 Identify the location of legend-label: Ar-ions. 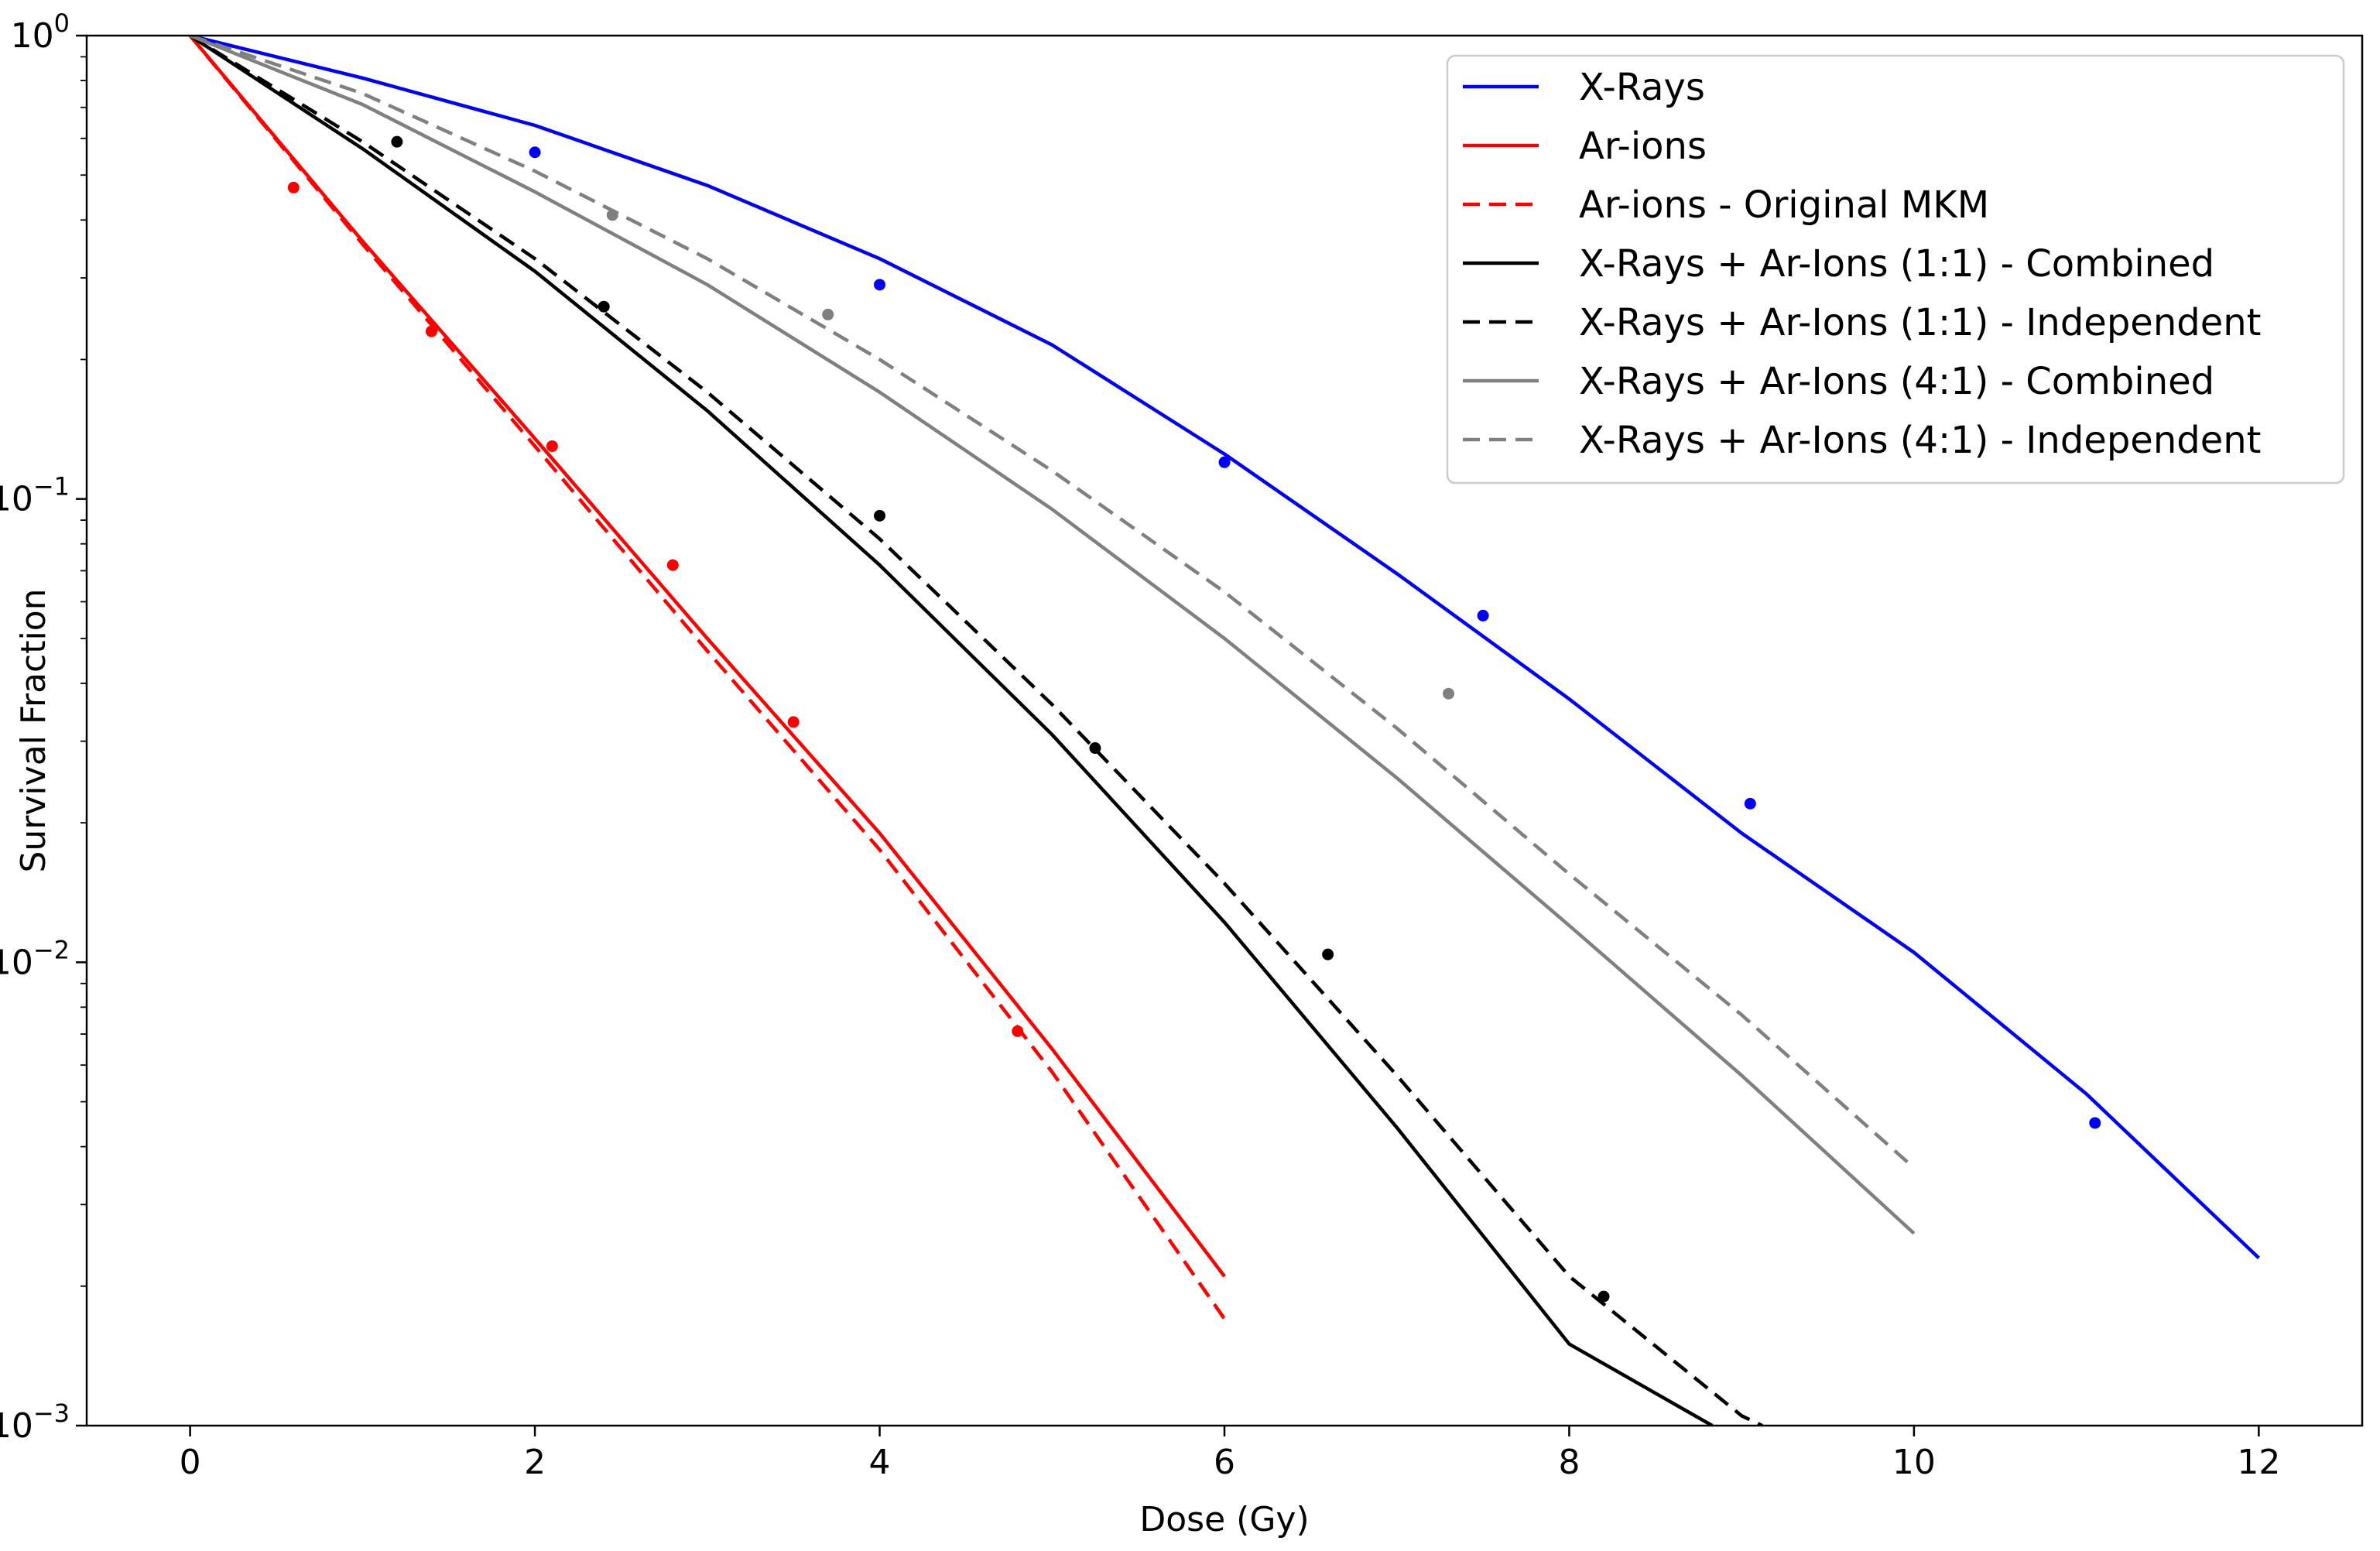
(1643, 146).